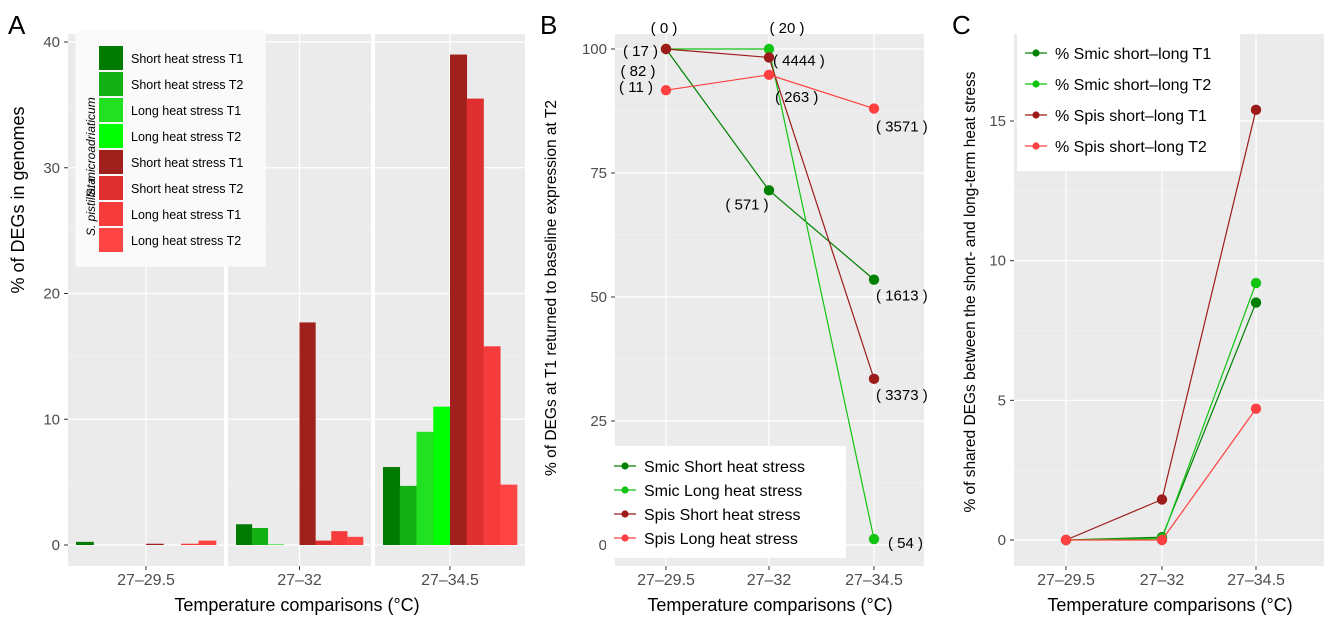  I want to click on data-label: ( 17 ), so click(640, 51).